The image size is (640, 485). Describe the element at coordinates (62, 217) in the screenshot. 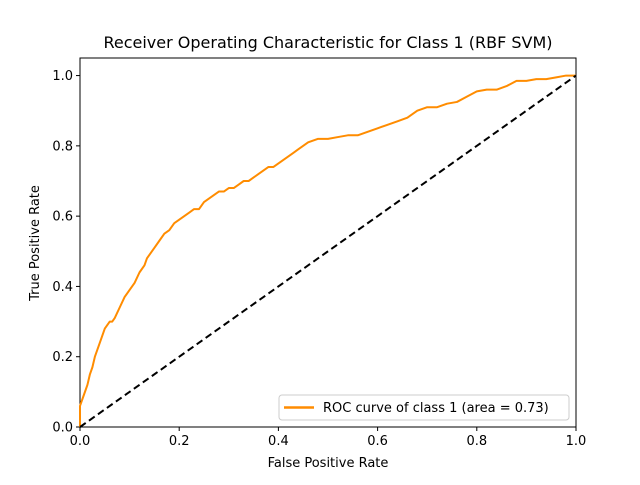

I see `y-tick-label: 0.6` at that location.